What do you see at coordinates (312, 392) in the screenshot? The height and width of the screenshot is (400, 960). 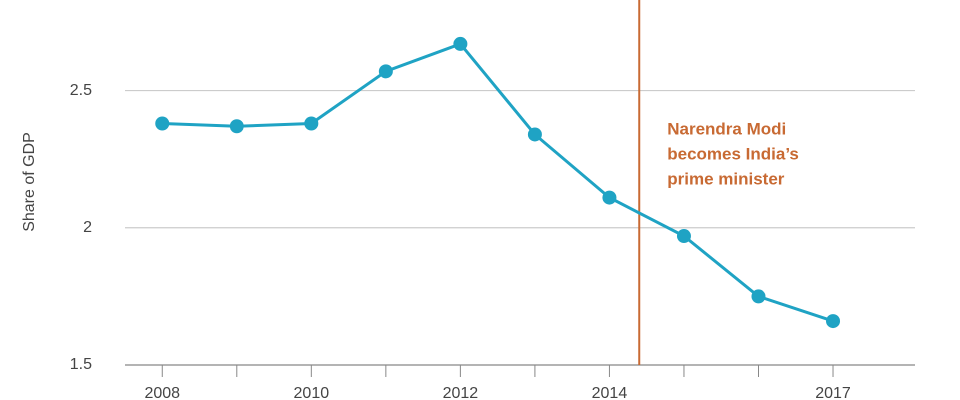 I see `x-tick-label: 2010` at bounding box center [312, 392].